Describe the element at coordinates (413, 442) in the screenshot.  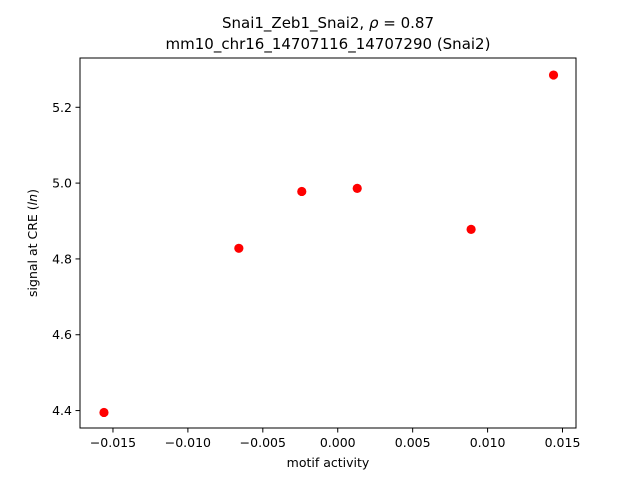
I see `x-tick-label: 0.005` at that location.